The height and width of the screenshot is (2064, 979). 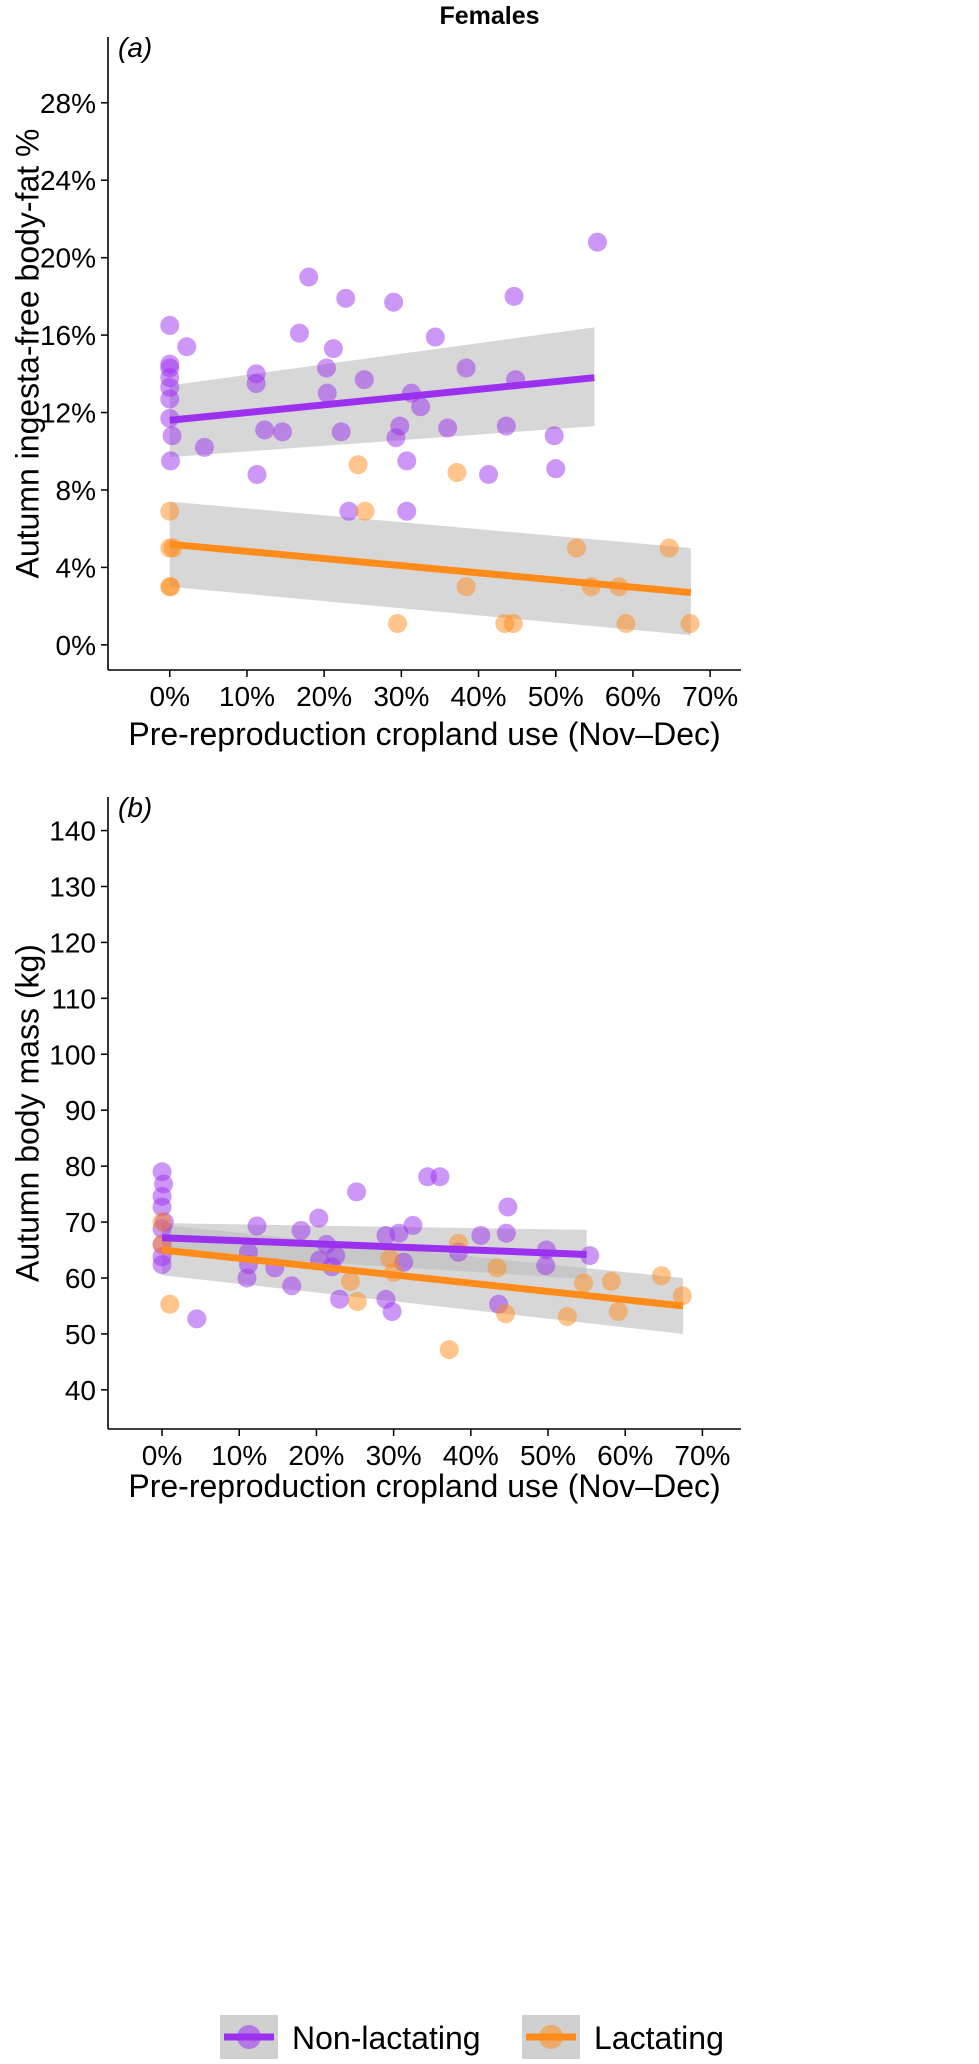 What do you see at coordinates (68, 413) in the screenshot?
I see `y-tick-label: 12%` at bounding box center [68, 413].